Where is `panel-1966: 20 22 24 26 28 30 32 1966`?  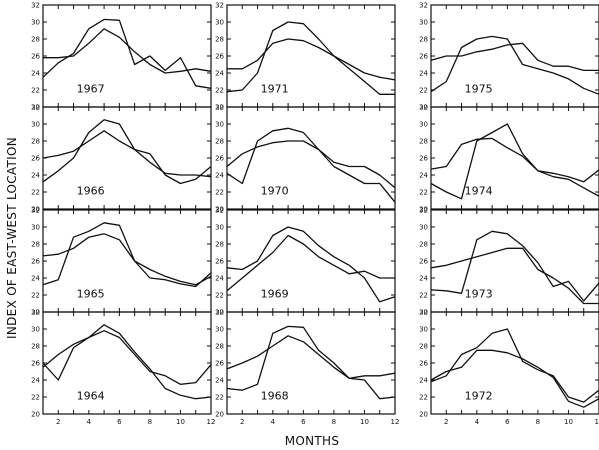 panel-1966: 20 22 24 26 28 30 32 1966 is located at coordinates (121, 159).